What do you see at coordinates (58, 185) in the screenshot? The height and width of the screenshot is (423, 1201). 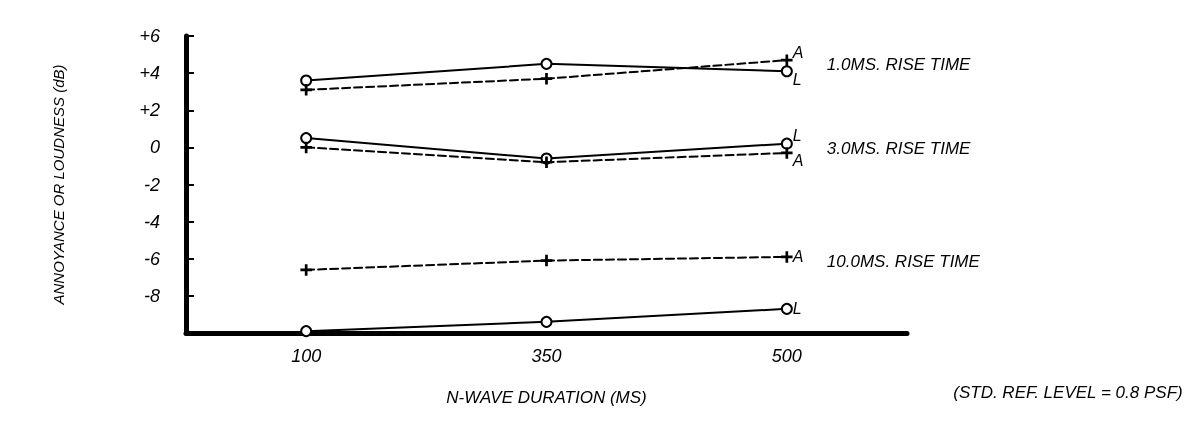 I see `y-axis-title: ANNOYANCE OR LOUDNESS (dB)` at bounding box center [58, 185].